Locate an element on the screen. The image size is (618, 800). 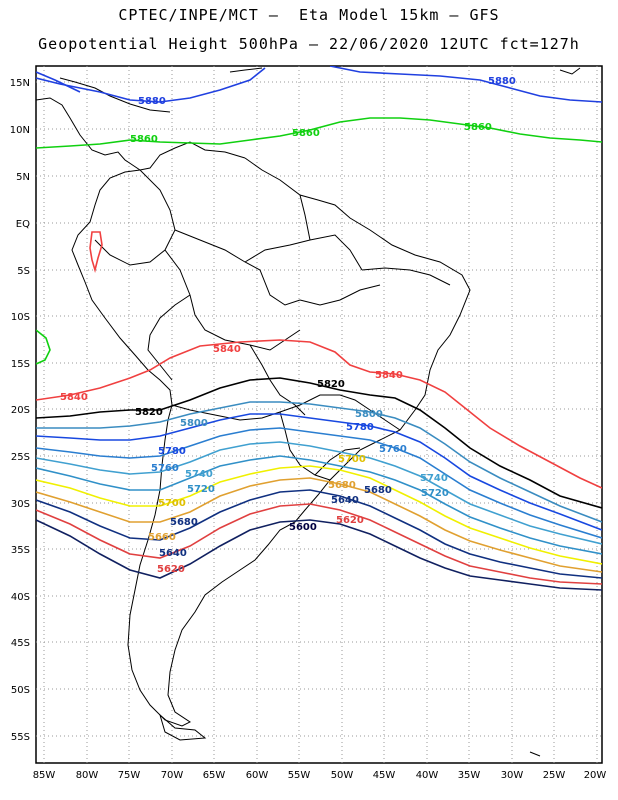
contour-label-5840-c: 5840 is located at coordinates (74, 397).